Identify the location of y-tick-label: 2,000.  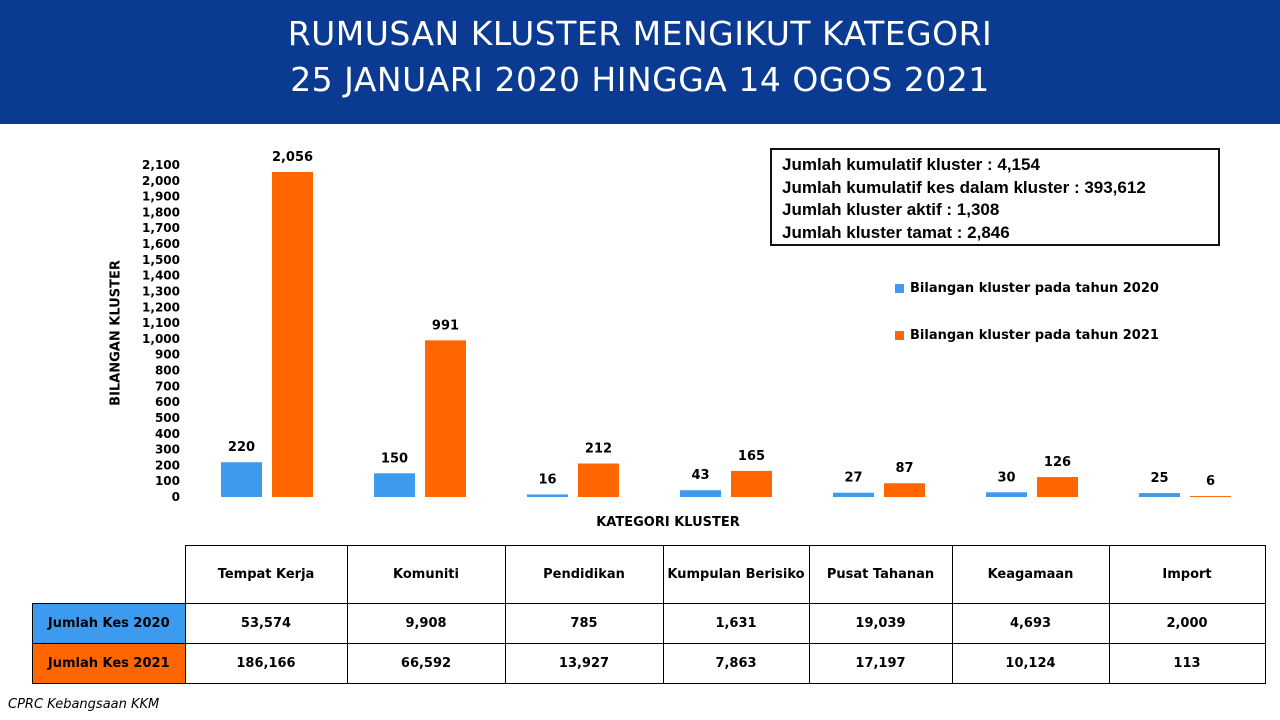
(161, 181).